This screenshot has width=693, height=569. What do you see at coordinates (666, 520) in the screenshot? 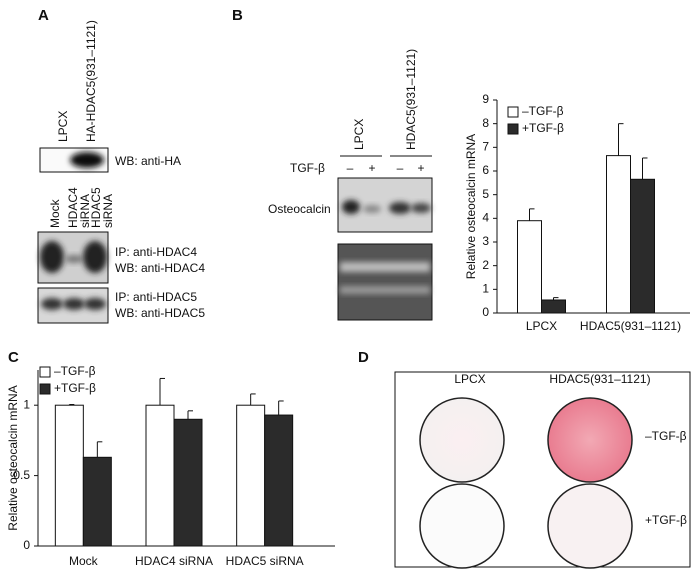
I see `row-label: +TGF-β` at bounding box center [666, 520].